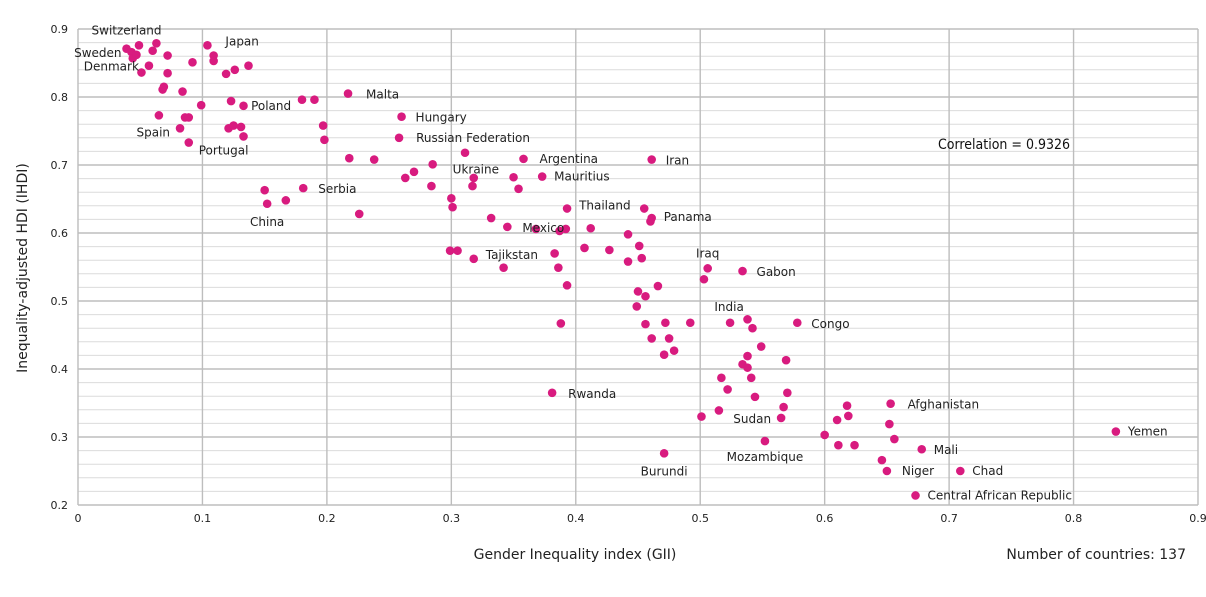  What do you see at coordinates (327, 518) in the screenshot?
I see `x-tick-label: 0.2` at bounding box center [327, 518].